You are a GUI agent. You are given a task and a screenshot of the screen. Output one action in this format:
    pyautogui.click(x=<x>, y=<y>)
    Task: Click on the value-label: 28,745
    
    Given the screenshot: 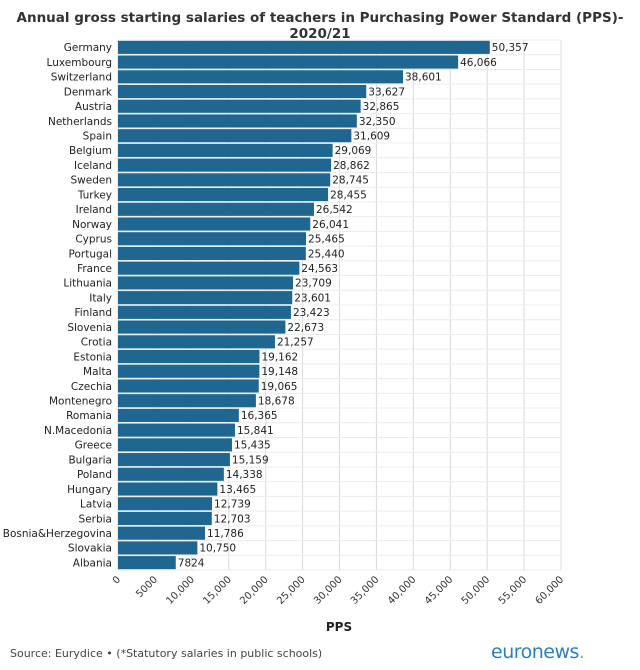 What is the action you would take?
    pyautogui.click(x=350, y=181)
    